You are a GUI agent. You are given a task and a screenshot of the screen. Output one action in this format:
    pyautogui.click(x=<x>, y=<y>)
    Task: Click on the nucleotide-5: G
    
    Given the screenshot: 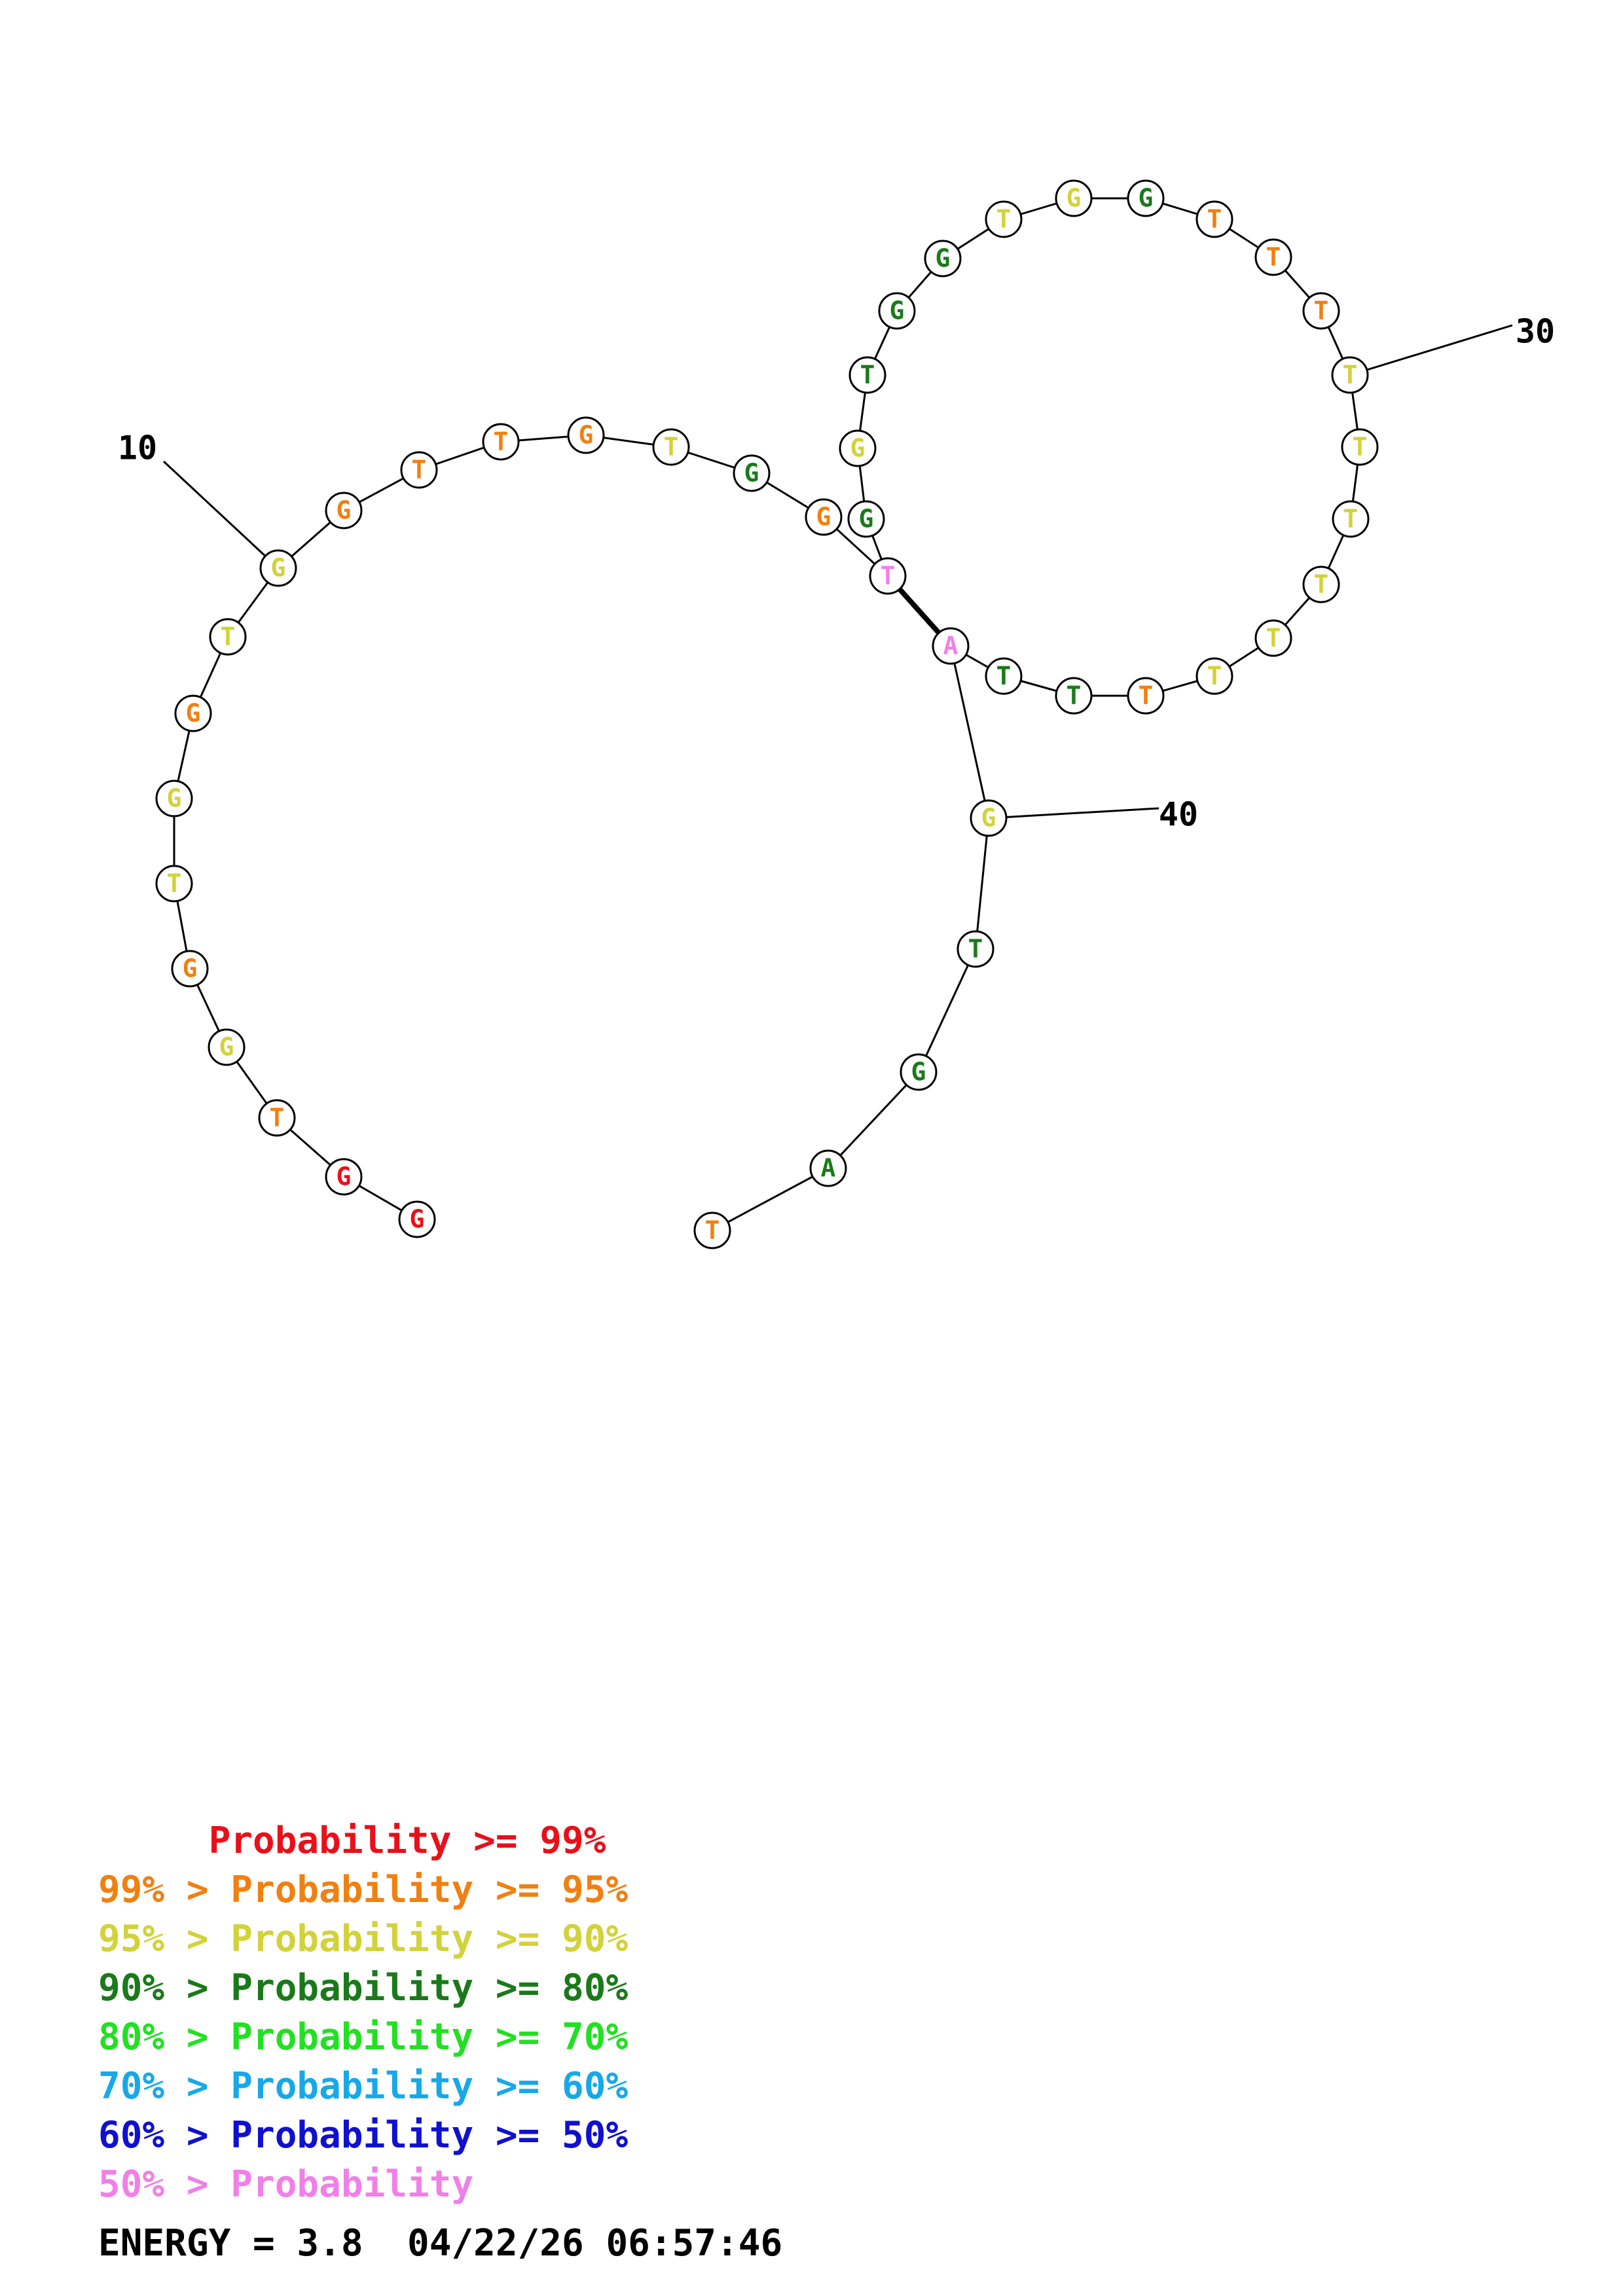 What is the action you would take?
    pyautogui.click(x=190, y=969)
    